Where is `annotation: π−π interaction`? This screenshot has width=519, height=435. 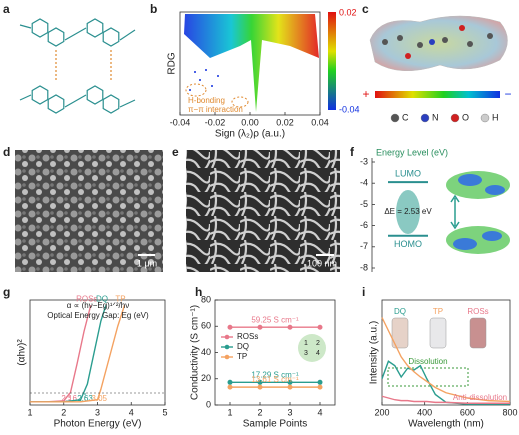
annotation: π−π interaction is located at coordinates (215, 109).